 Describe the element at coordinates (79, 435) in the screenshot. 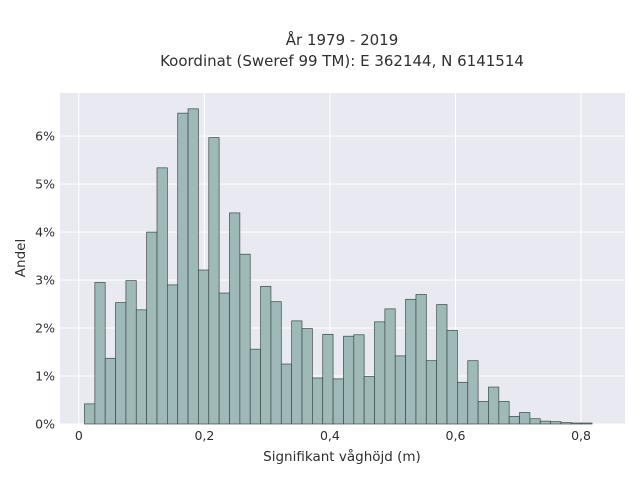

I see `x-tick-label: 0` at that location.